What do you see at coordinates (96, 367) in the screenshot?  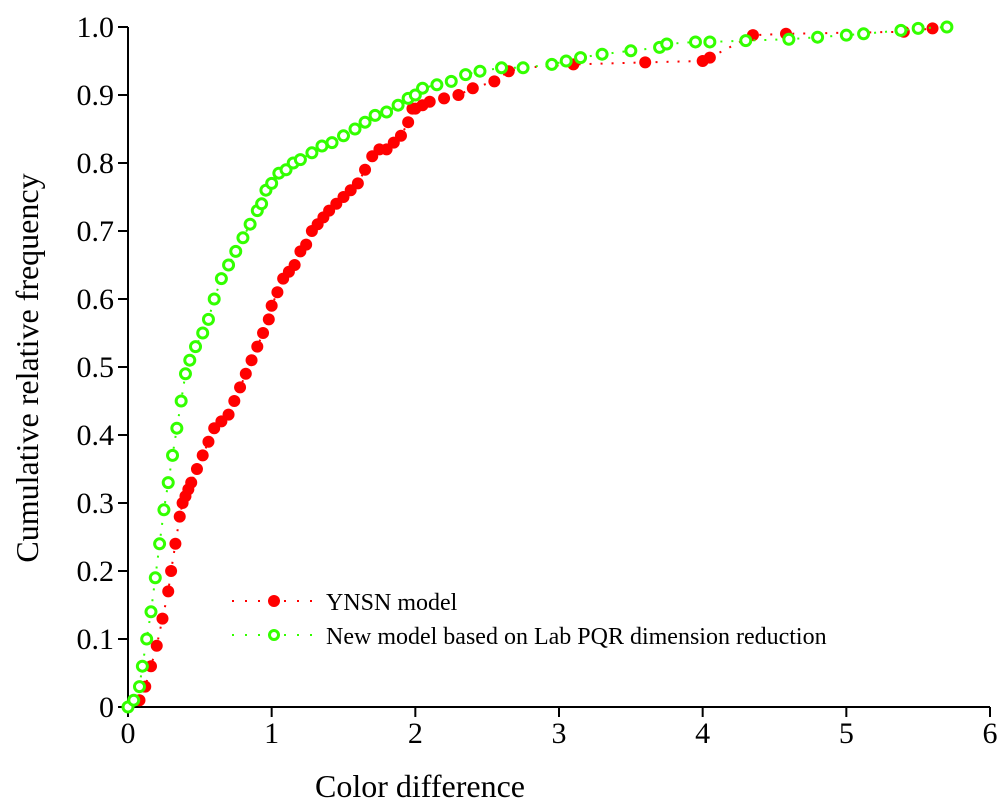 I see `y-tick-label: 0.5` at bounding box center [96, 367].